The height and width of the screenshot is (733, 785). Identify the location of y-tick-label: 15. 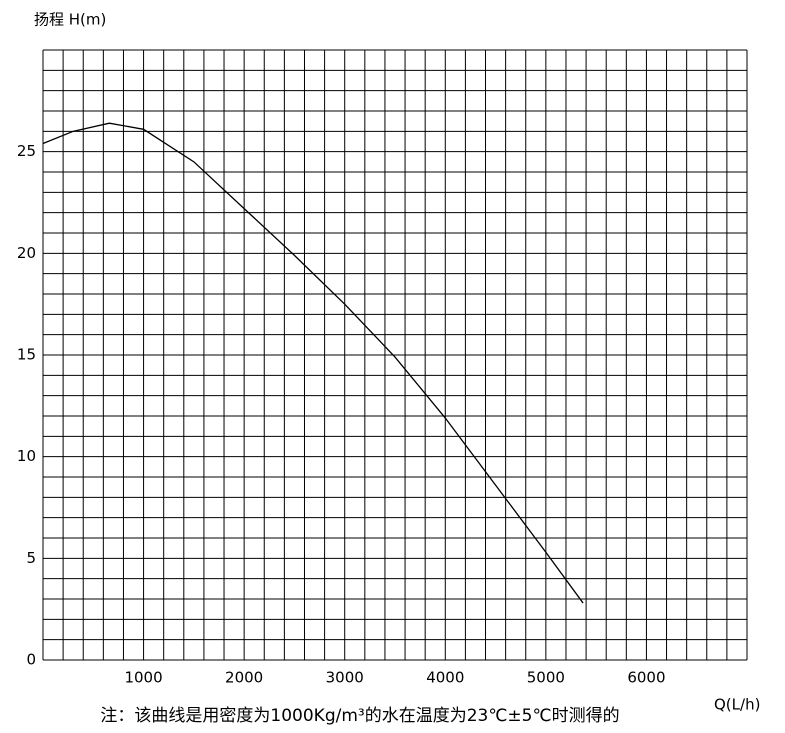
(26, 355).